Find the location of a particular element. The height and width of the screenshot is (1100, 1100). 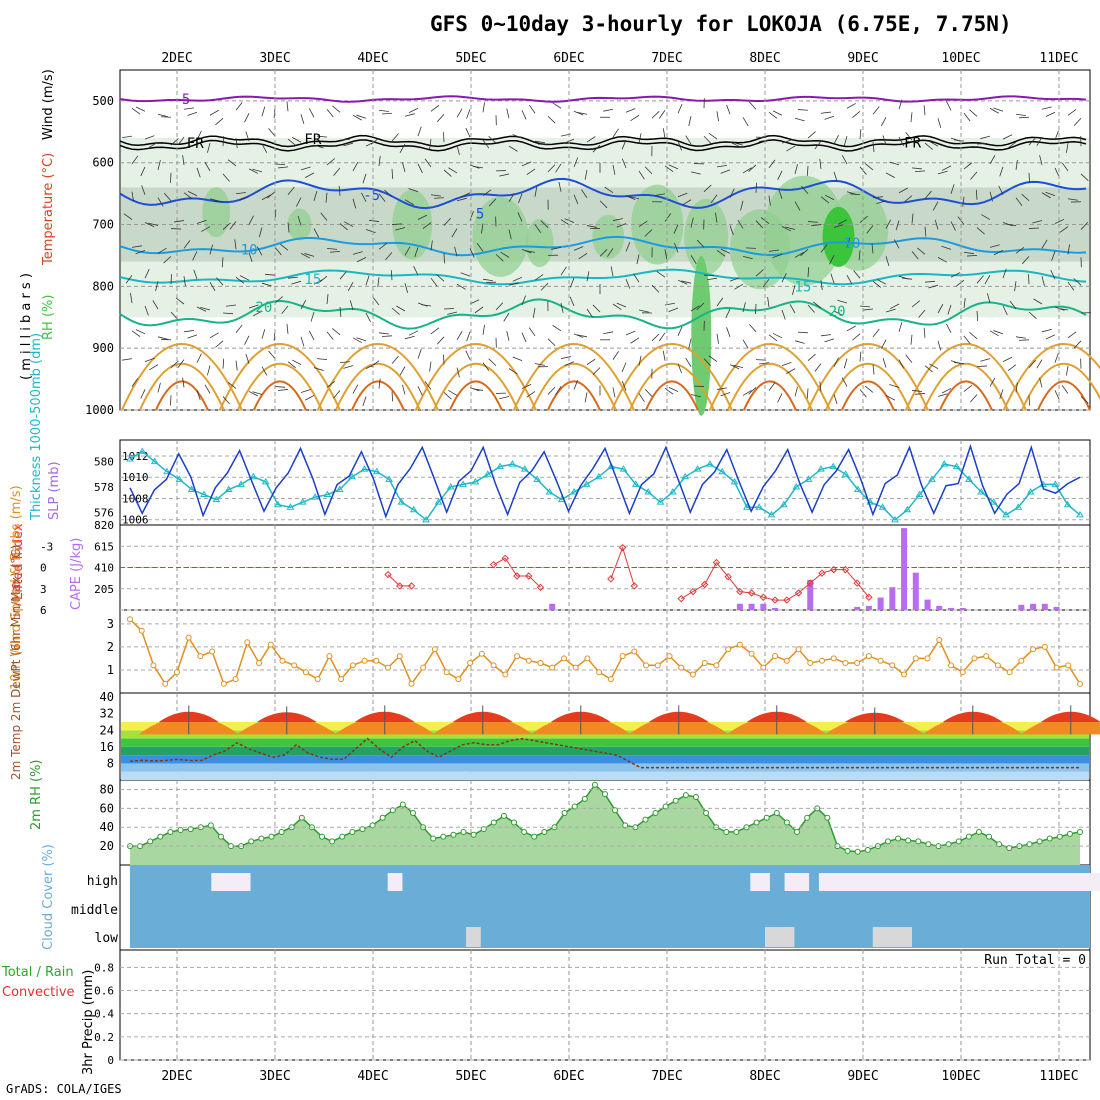

lifted-index-point is located at coordinates (529, 576).